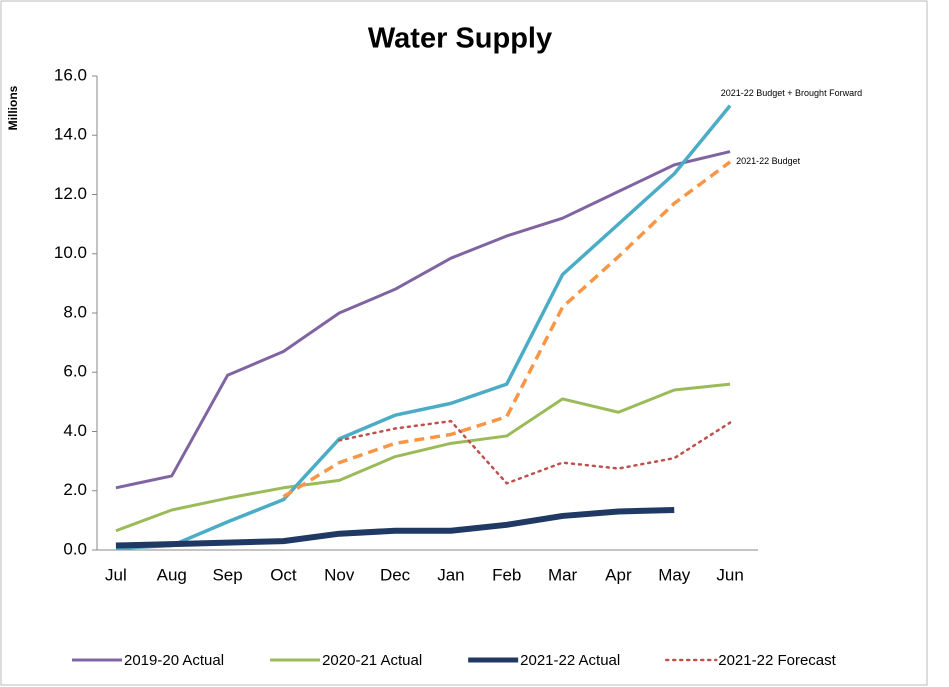 The height and width of the screenshot is (687, 949). I want to click on y-tick-label: 6.0, so click(75, 371).